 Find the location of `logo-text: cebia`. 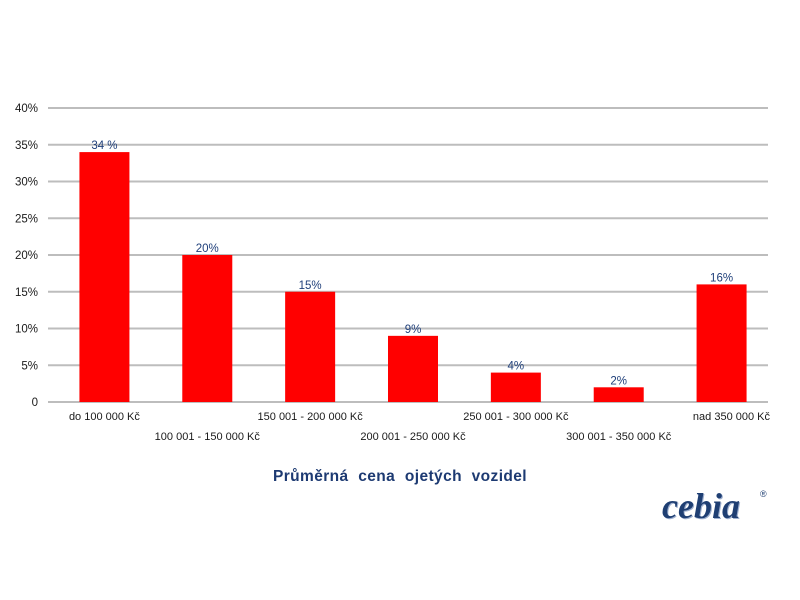

logo-text: cebia is located at coordinates (701, 506).